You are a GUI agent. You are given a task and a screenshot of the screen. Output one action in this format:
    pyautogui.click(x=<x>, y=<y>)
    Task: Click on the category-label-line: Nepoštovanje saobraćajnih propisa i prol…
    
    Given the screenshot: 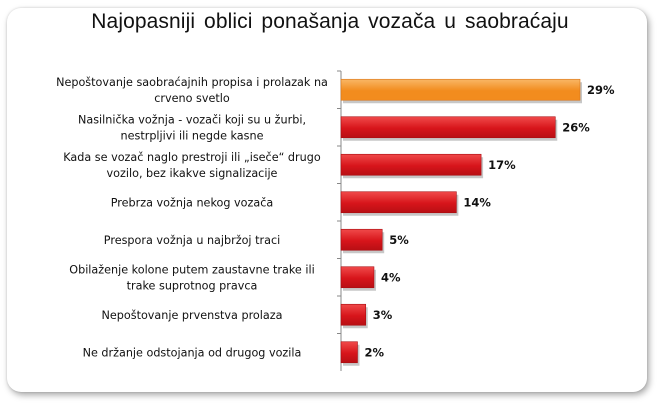 What is the action you would take?
    pyautogui.click(x=192, y=82)
    